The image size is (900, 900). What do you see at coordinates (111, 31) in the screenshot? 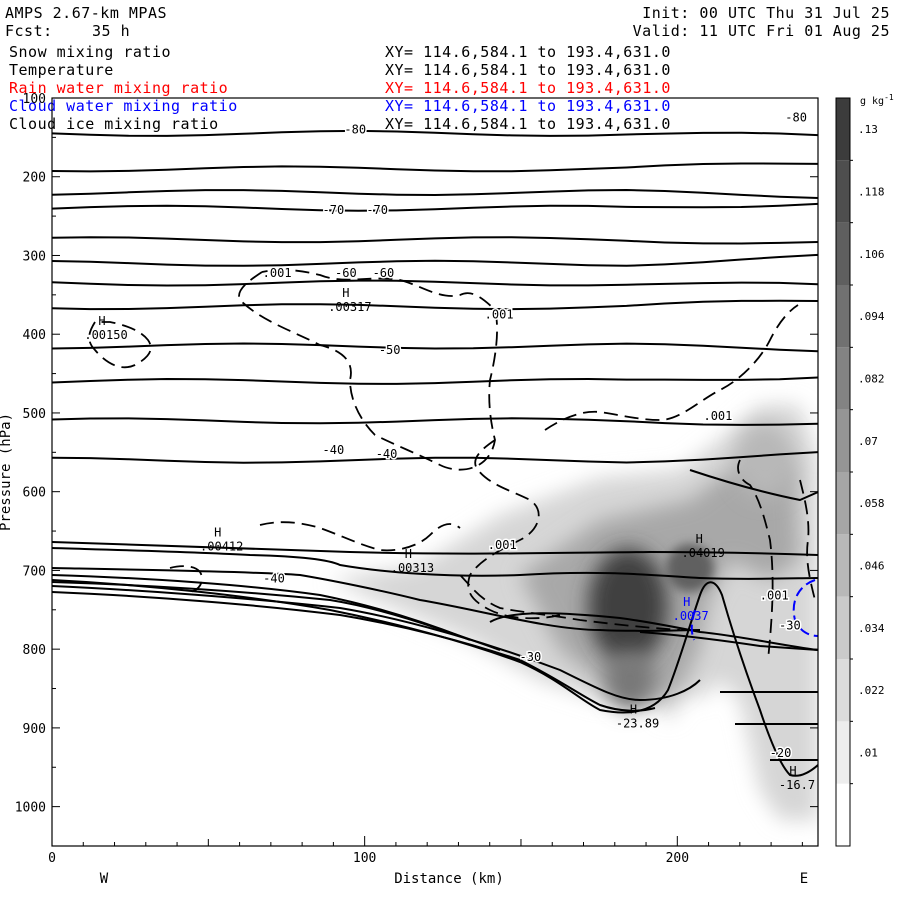
I see `forecast-hours: 35 h` at bounding box center [111, 31].